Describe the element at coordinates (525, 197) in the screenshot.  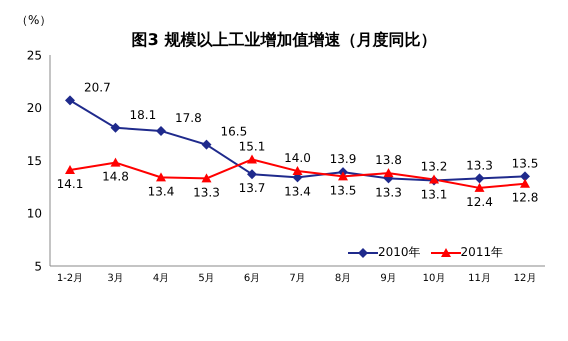
I see `data-label: 12.8` at that location.